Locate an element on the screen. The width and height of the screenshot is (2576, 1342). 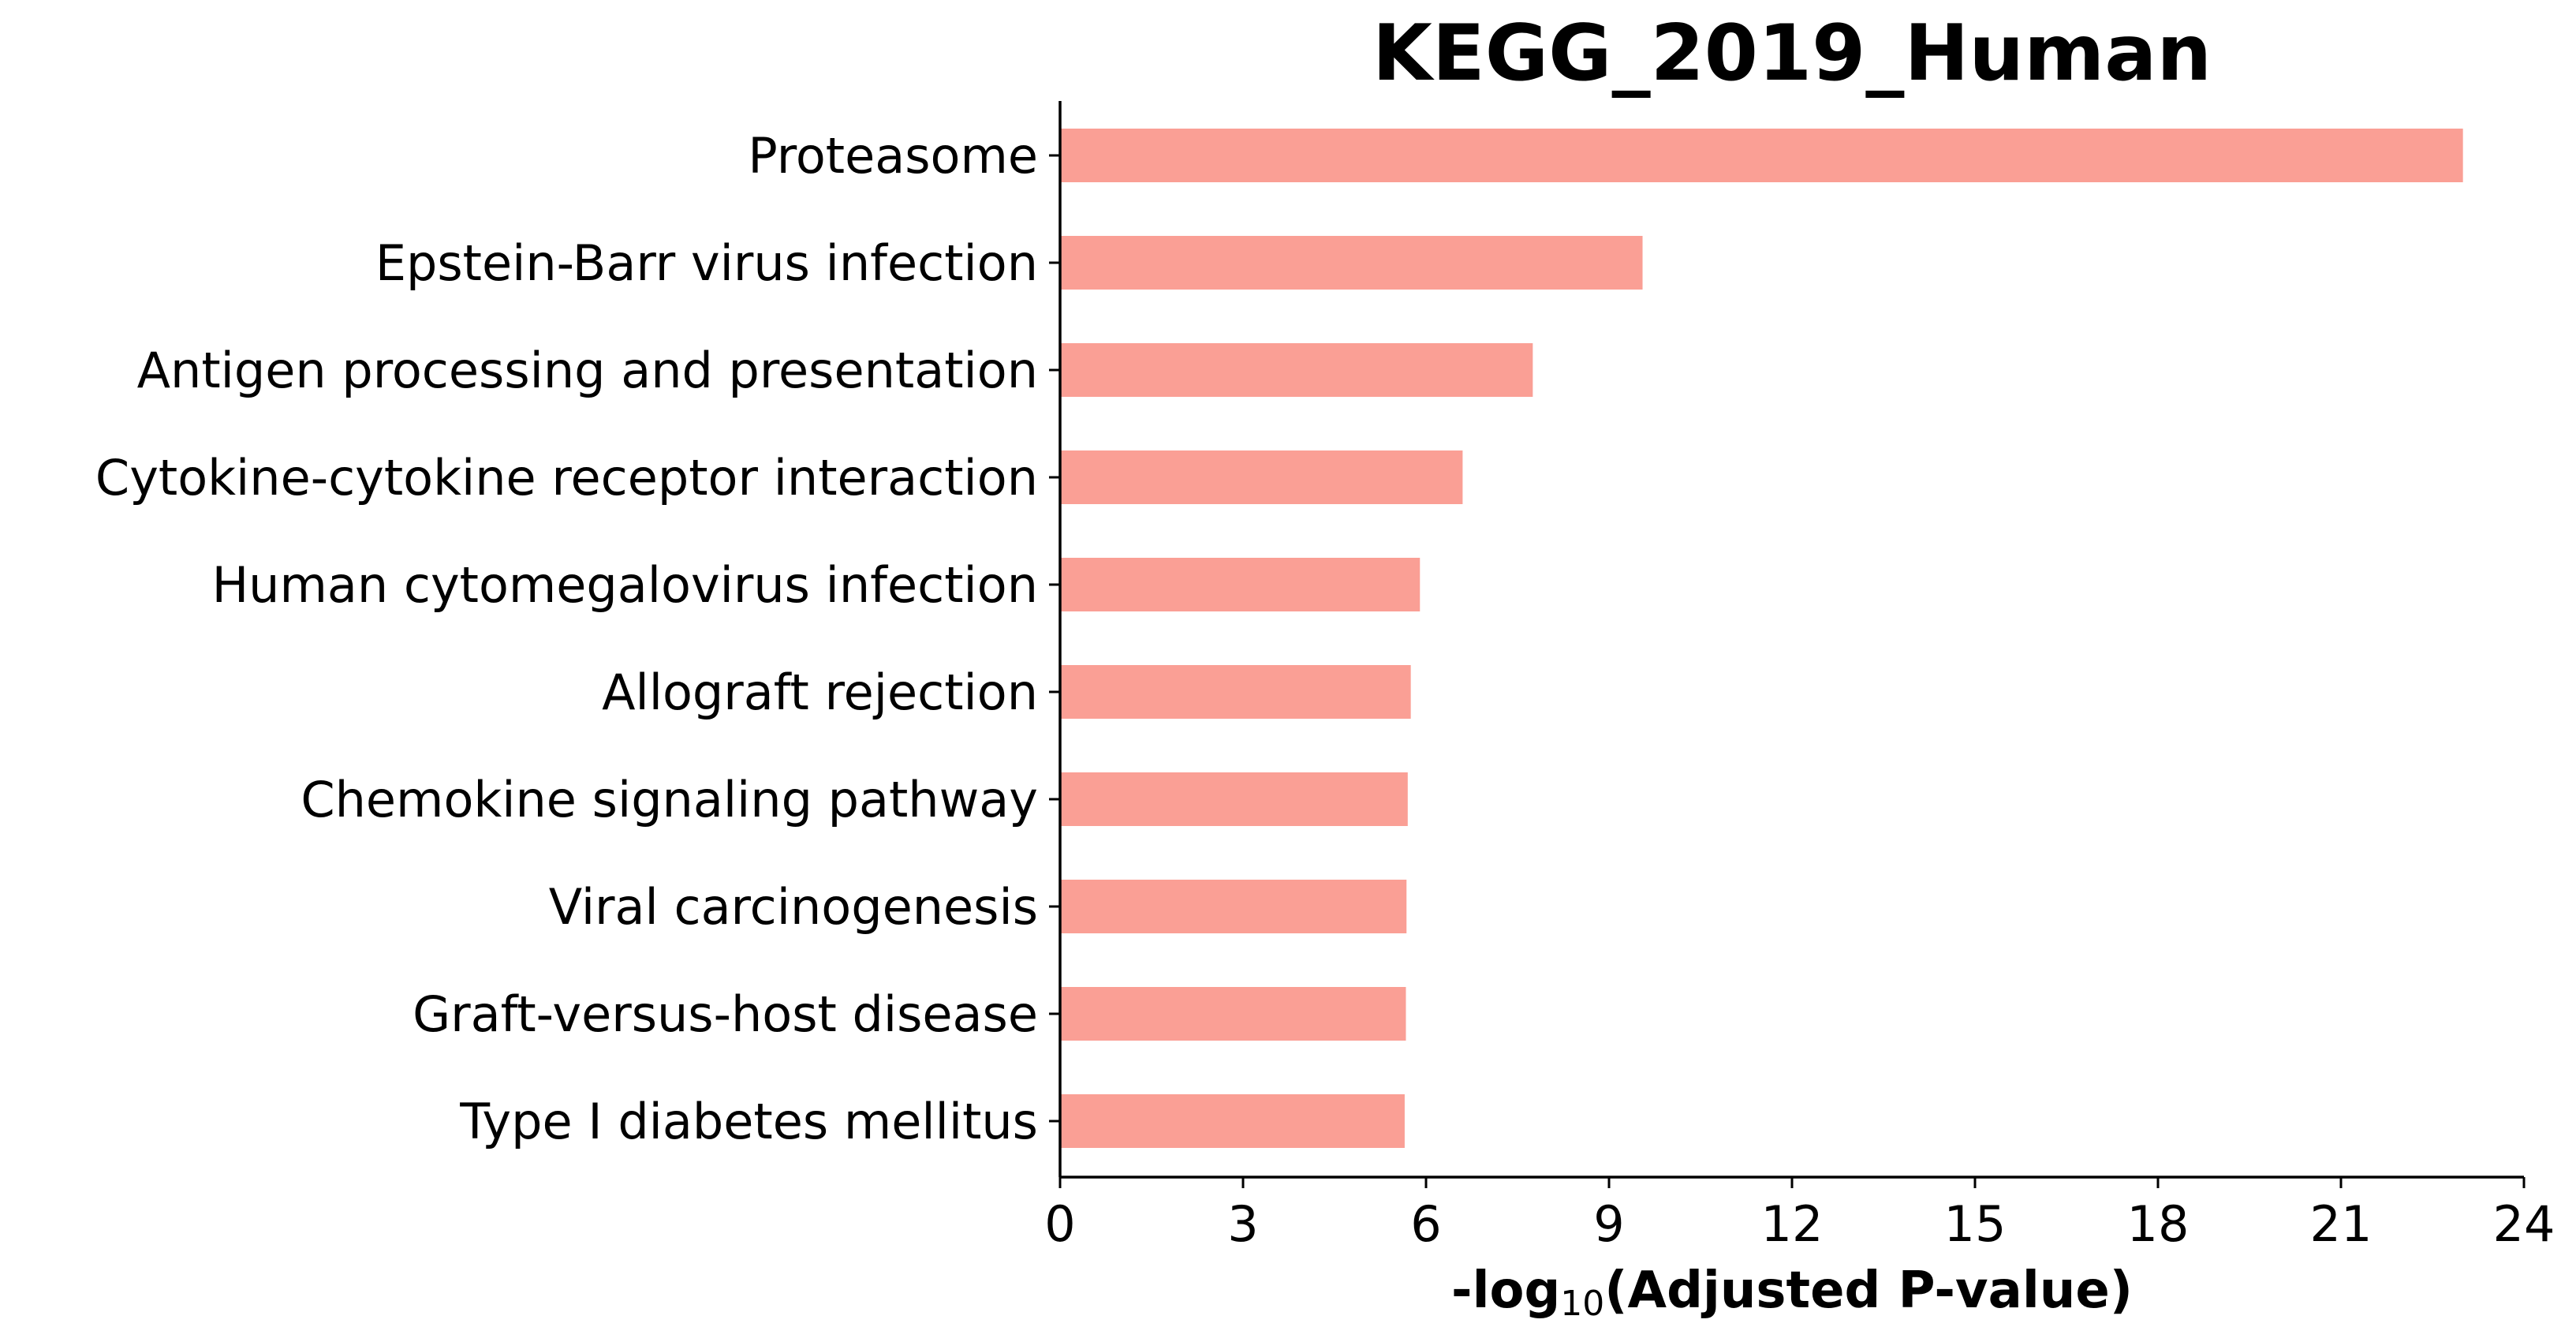
x-tick-label: 15 is located at coordinates (1975, 1224).